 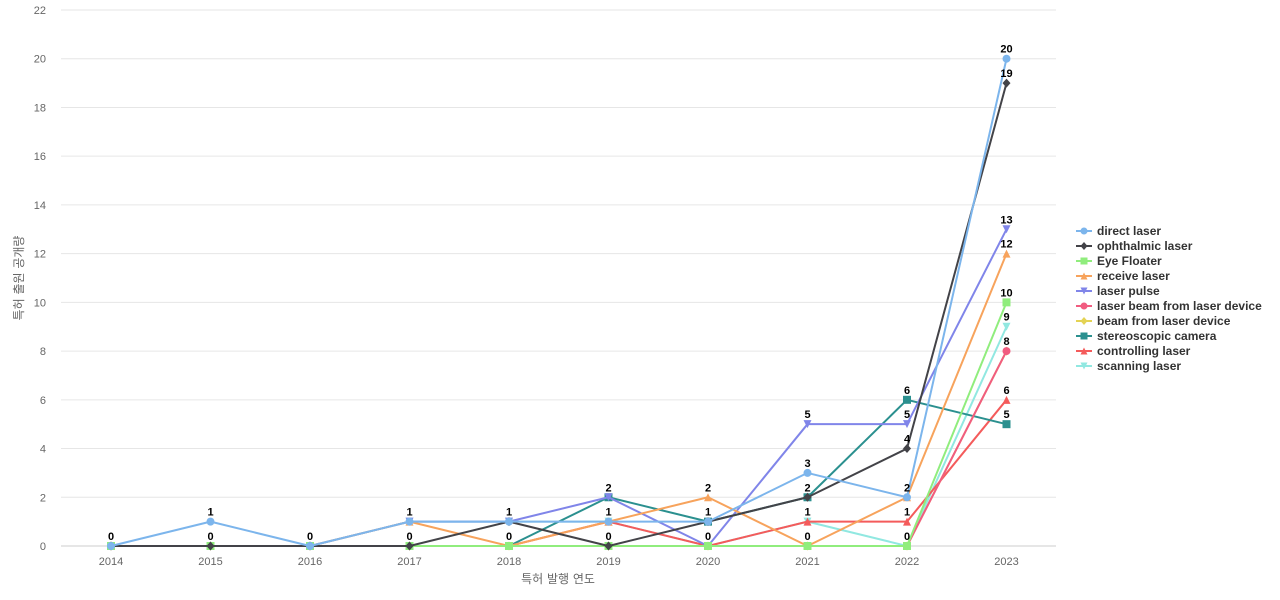 I want to click on legend-label: laser pulse, so click(x=1128, y=291).